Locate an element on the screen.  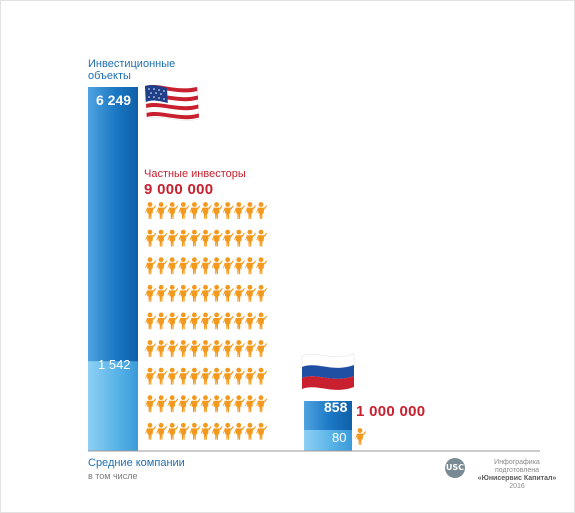
ru-investors-value: 1 000 000 is located at coordinates (391, 411).